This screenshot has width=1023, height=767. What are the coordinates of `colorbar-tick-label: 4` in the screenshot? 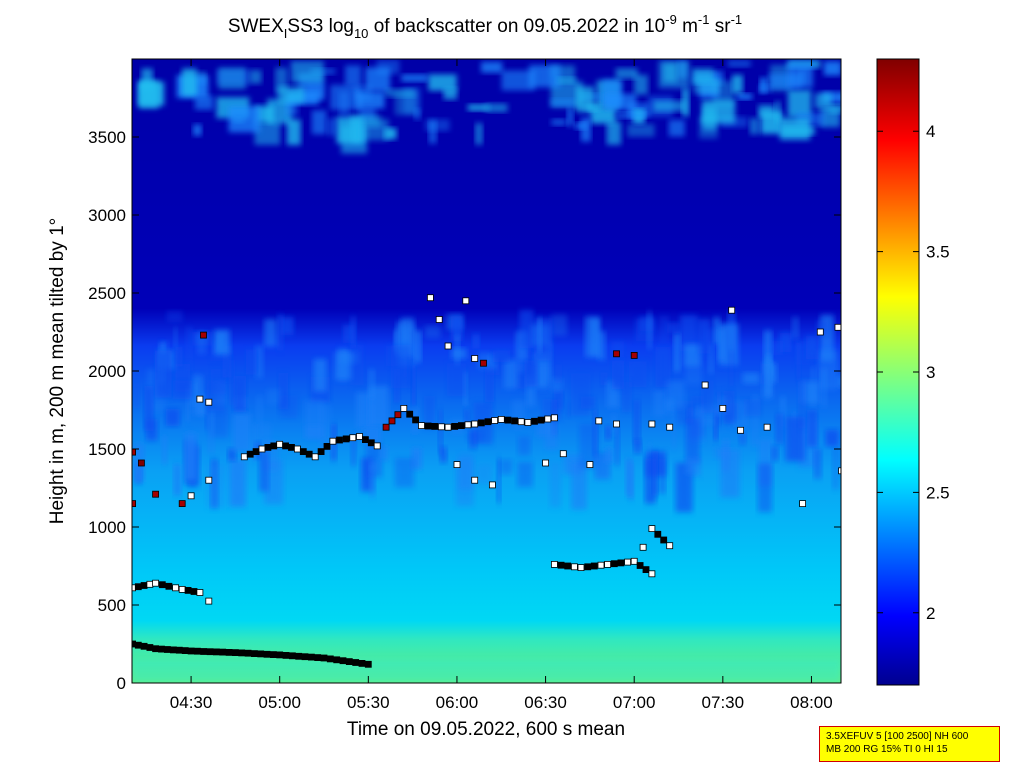 It's located at (930, 131).